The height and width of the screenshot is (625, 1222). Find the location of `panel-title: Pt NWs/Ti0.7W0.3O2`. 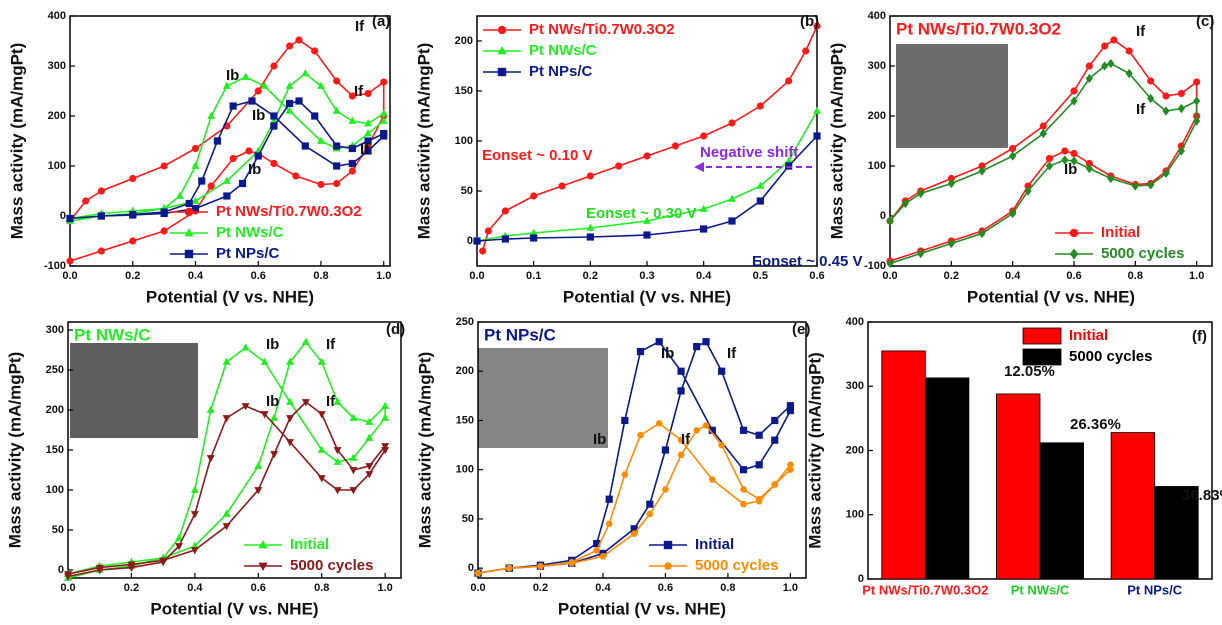

panel-title: Pt NWs/Ti0.7W0.3O2 is located at coordinates (978, 28).